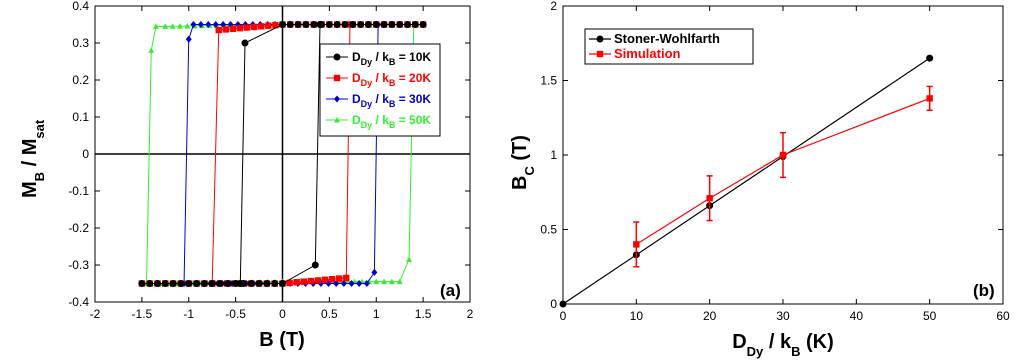 This screenshot has width=1020, height=362. I want to click on legend-item: DDy / kB = 10K, so click(378, 58).